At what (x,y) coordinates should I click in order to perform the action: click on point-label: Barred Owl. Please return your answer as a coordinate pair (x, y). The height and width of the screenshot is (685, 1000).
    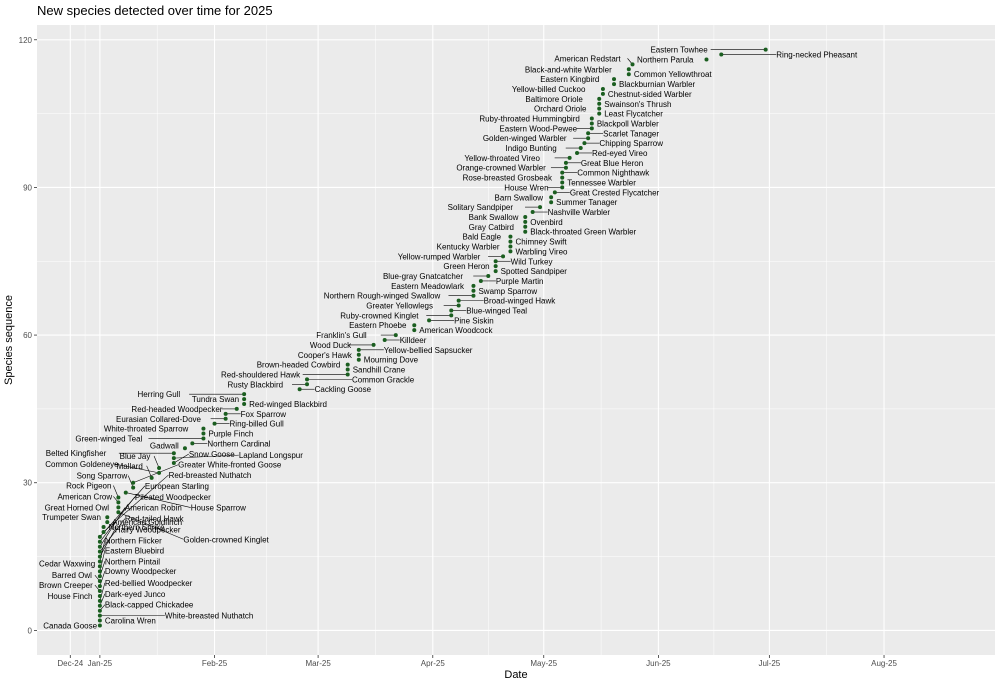
    Looking at the image, I should click on (72, 575).